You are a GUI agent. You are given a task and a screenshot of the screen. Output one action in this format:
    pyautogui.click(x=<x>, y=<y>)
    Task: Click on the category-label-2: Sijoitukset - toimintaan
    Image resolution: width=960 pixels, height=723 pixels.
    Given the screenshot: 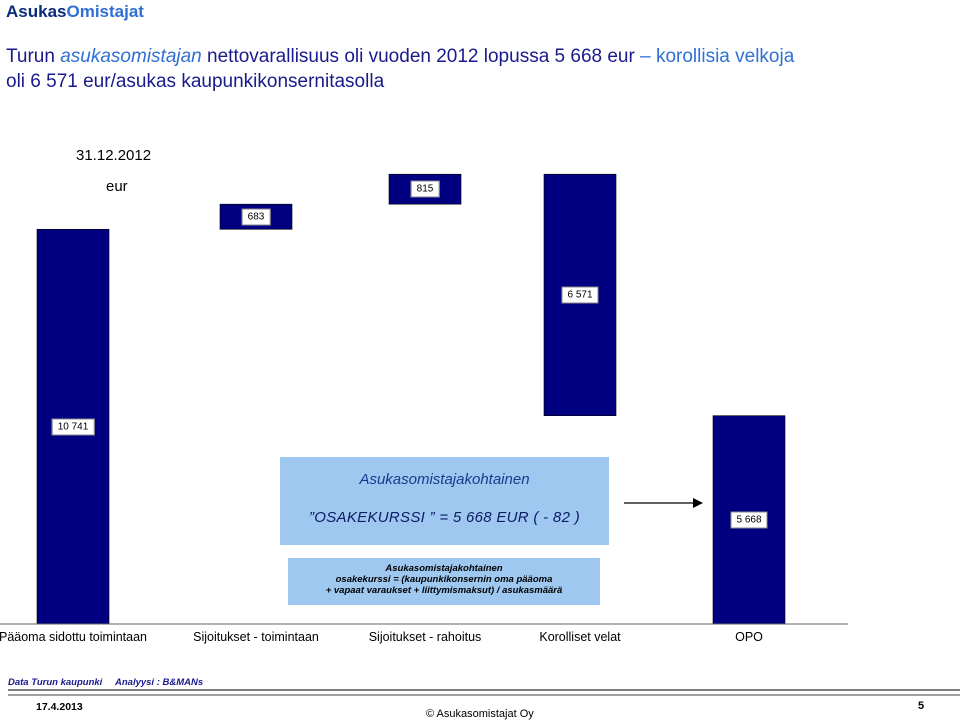 What is the action you would take?
    pyautogui.click(x=256, y=637)
    